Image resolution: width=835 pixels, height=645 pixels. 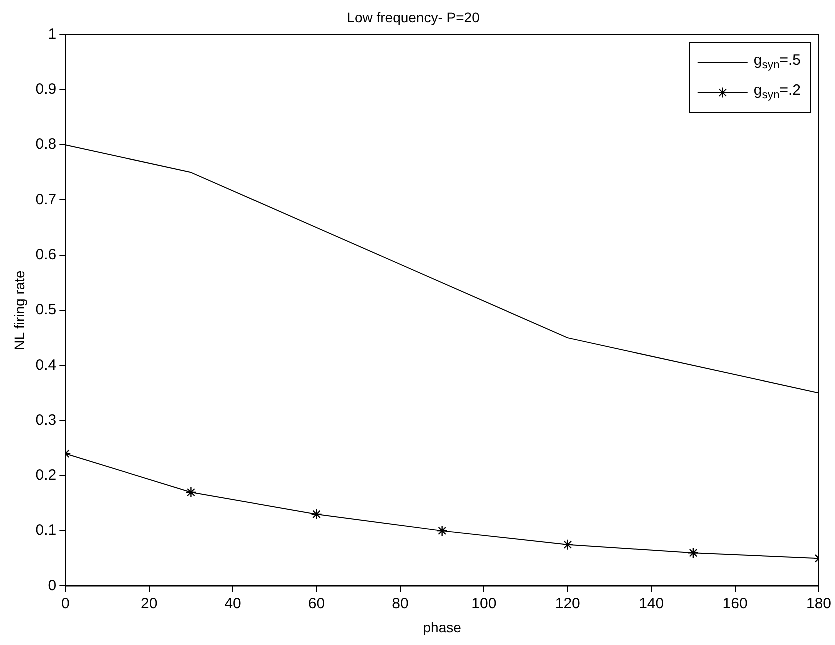 I want to click on y-axis-title: NL firing rate, so click(x=19, y=310).